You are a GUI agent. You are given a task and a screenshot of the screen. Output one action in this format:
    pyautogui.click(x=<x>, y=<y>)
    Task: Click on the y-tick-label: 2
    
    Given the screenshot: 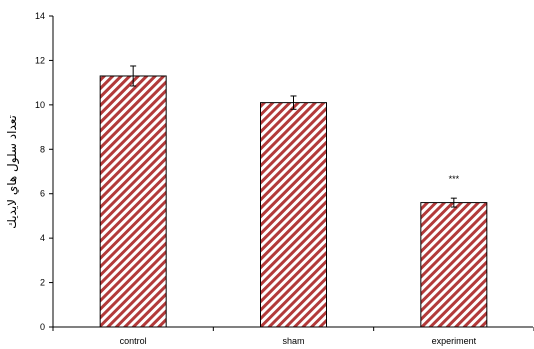 What is the action you would take?
    pyautogui.click(x=42, y=283)
    